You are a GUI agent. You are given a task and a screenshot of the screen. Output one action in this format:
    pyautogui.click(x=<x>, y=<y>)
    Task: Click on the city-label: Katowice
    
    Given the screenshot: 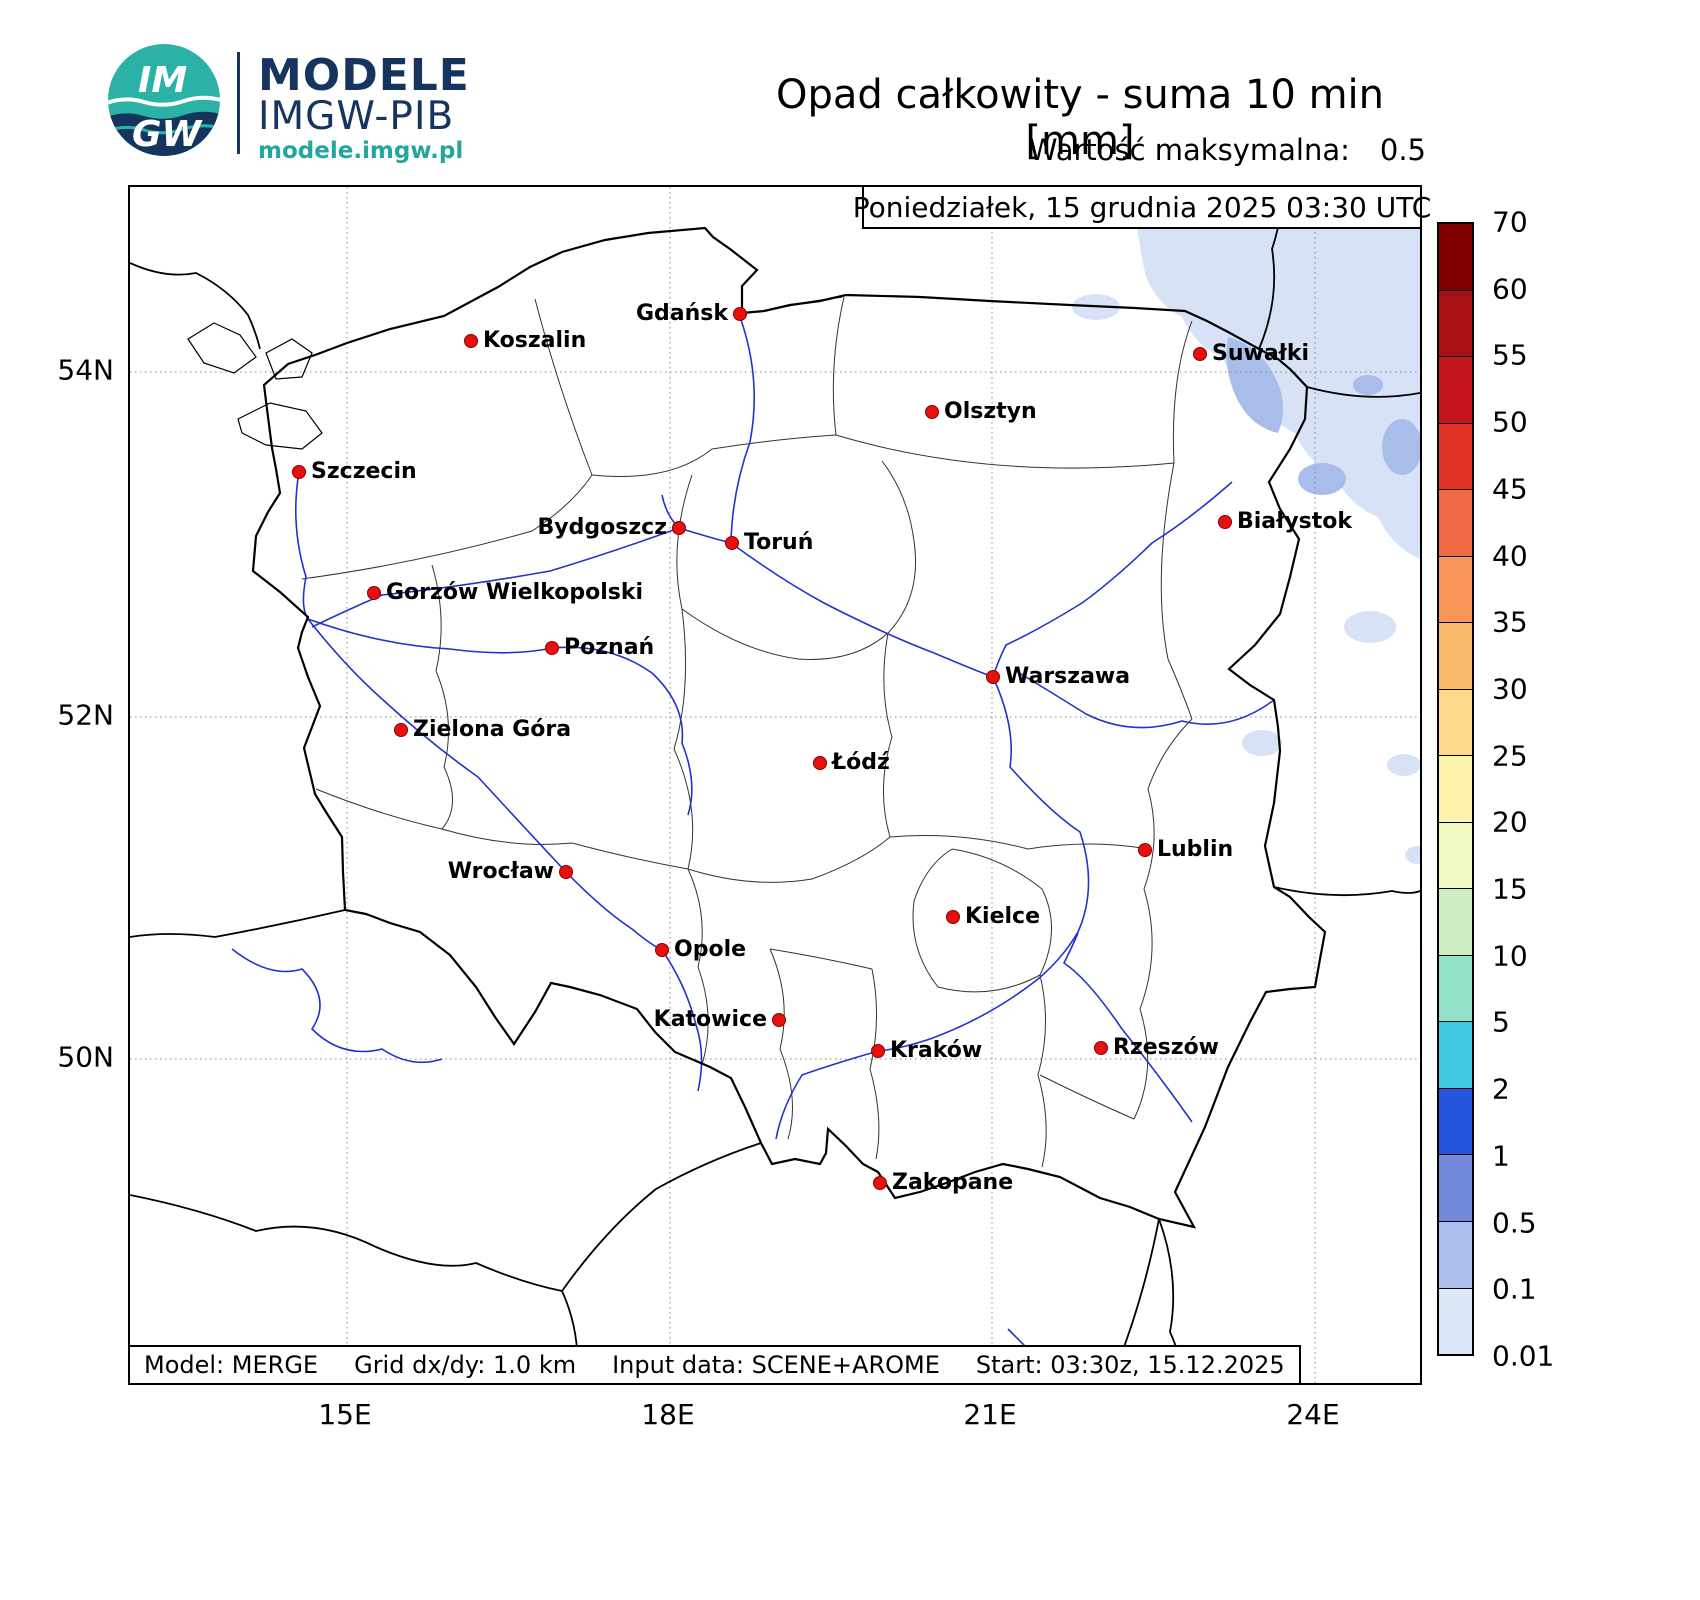 What is the action you would take?
    pyautogui.click(x=710, y=1019)
    